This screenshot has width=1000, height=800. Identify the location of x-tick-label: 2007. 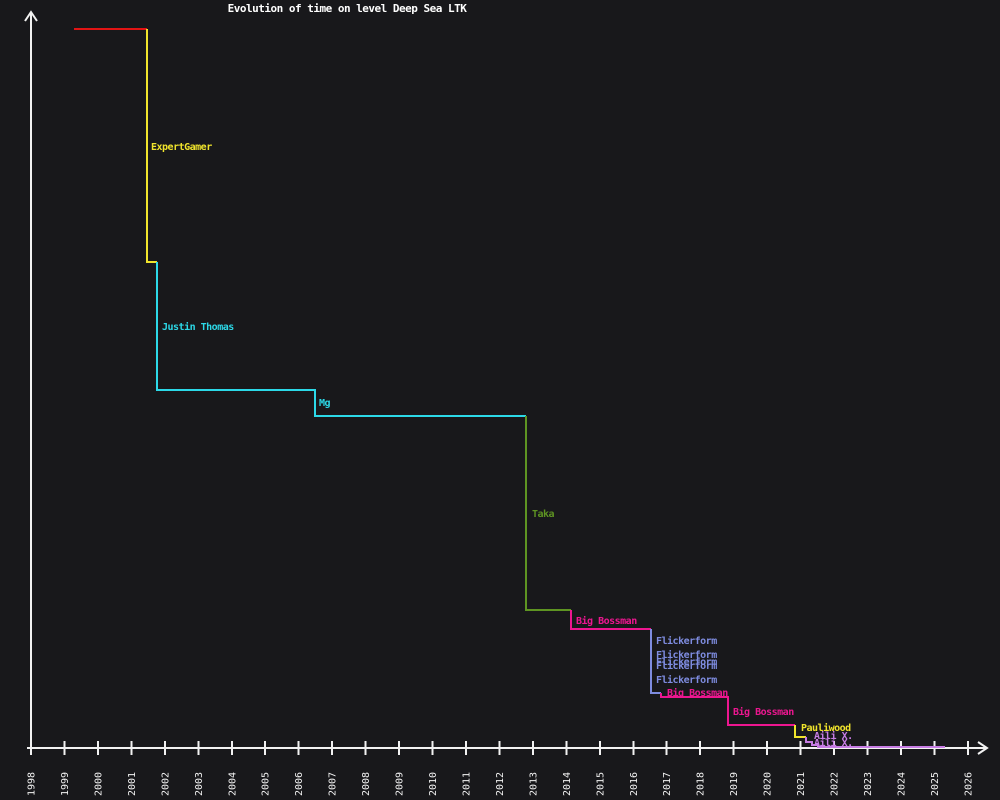
(333, 784).